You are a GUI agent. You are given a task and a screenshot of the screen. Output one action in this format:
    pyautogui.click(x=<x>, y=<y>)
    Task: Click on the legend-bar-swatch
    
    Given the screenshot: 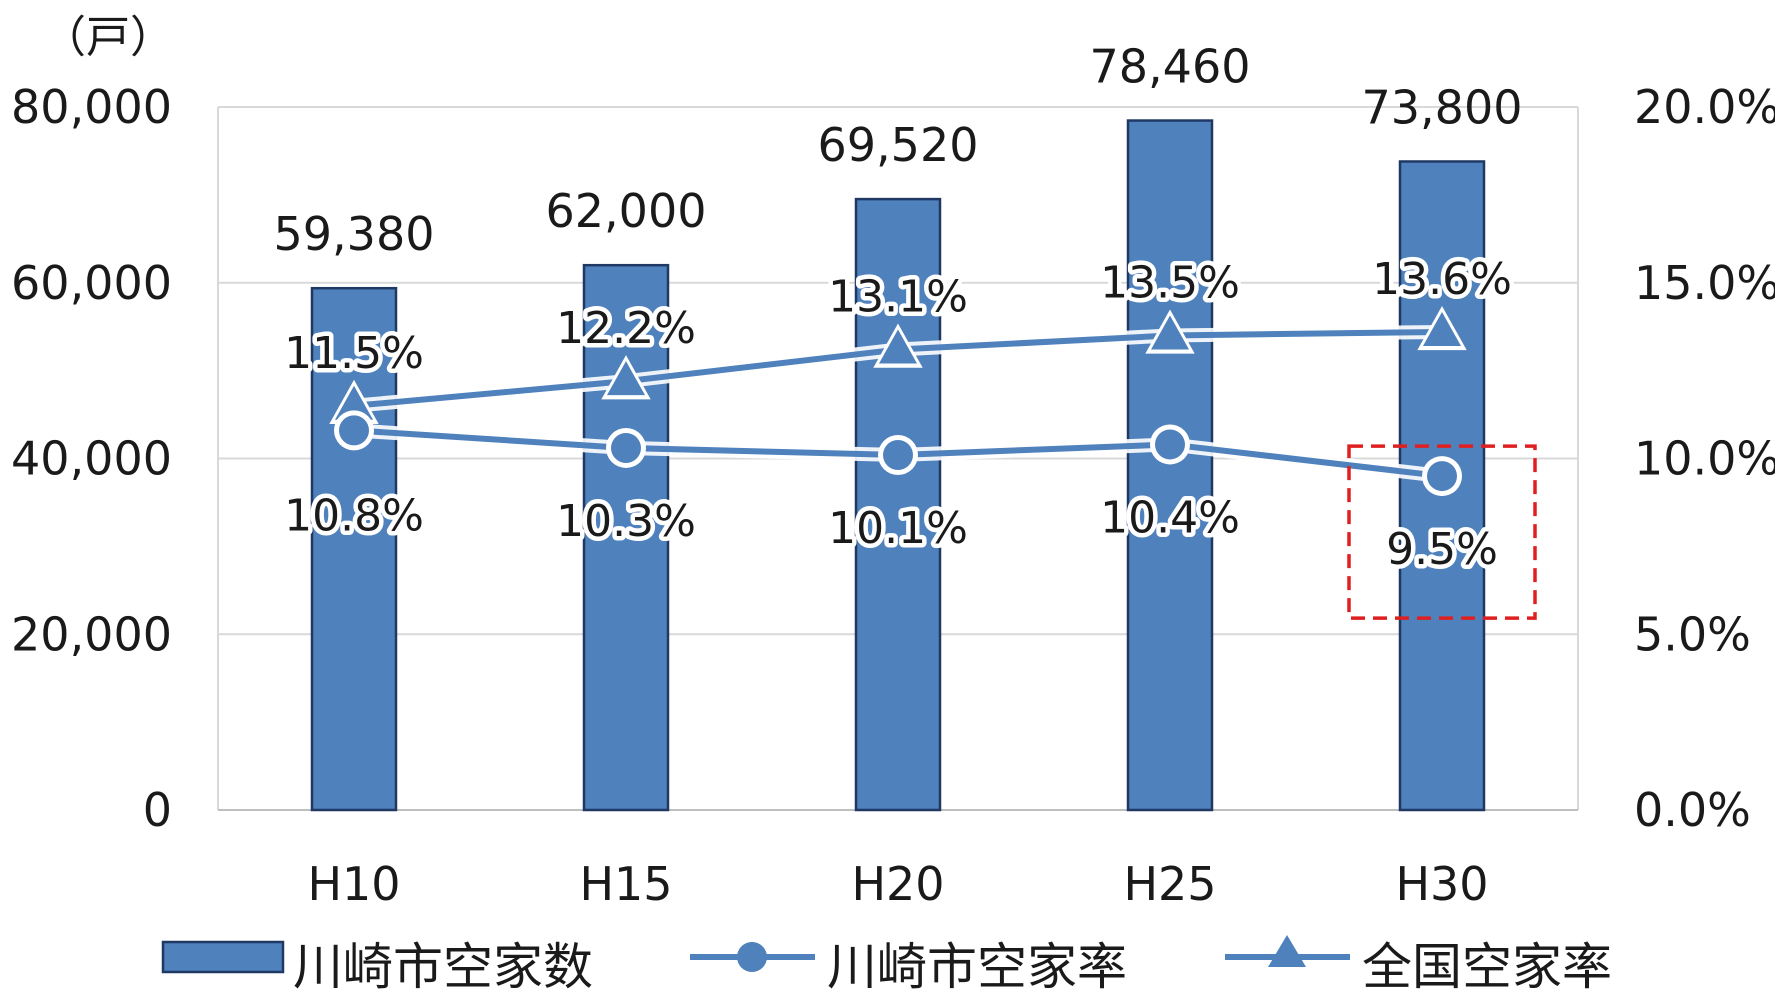 What is the action you would take?
    pyautogui.click(x=223, y=957)
    